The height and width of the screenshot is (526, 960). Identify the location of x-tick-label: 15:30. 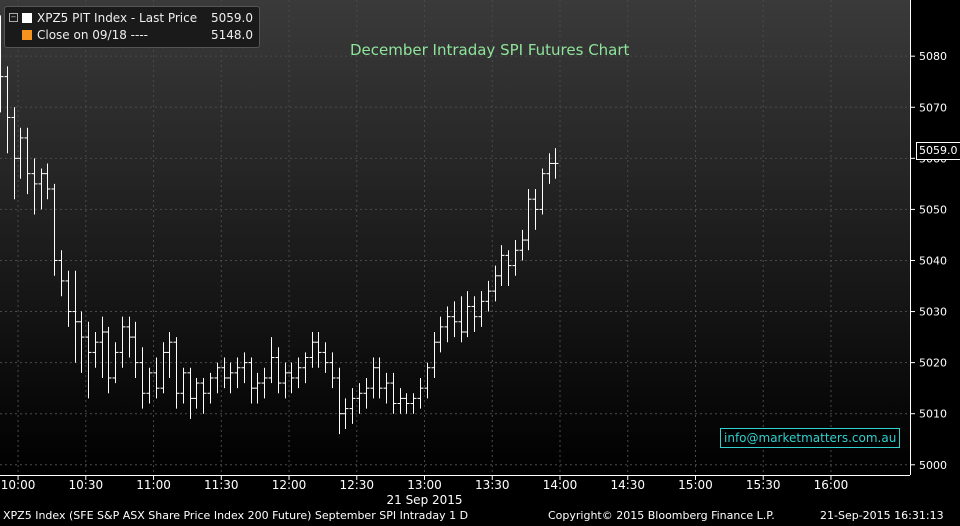
(763, 485).